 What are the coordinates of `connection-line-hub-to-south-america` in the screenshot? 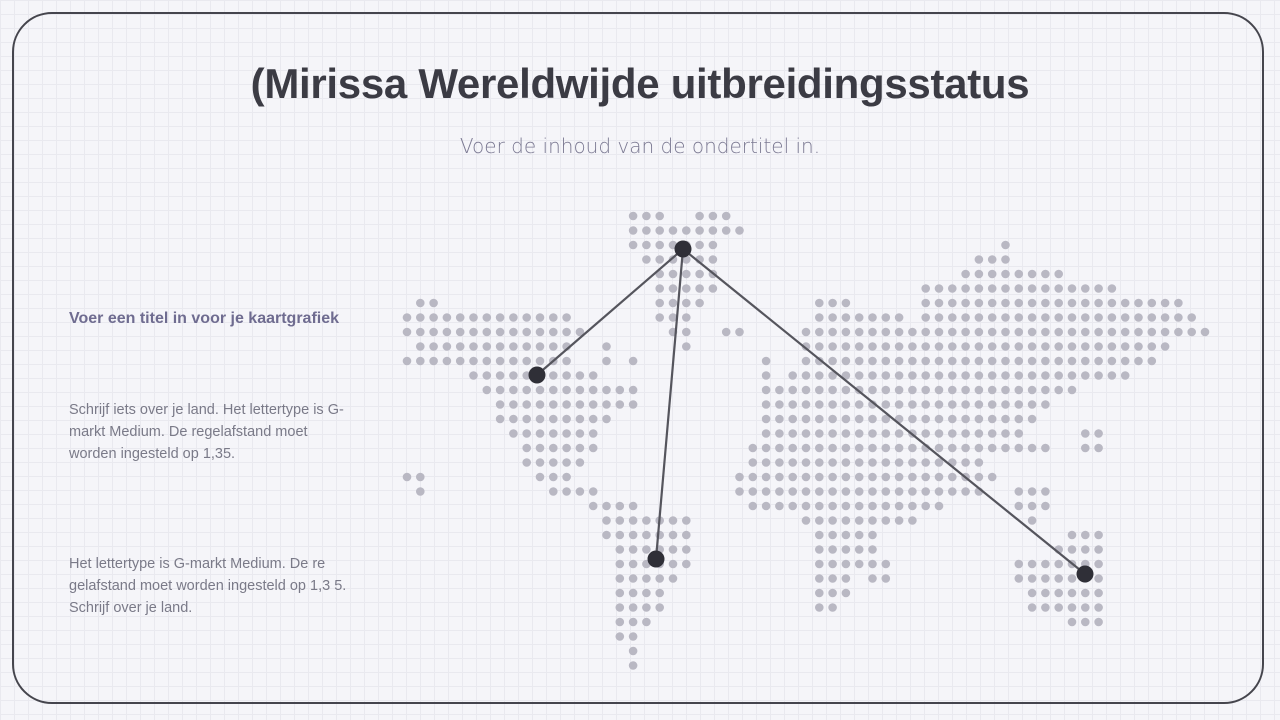 It's located at (669, 404).